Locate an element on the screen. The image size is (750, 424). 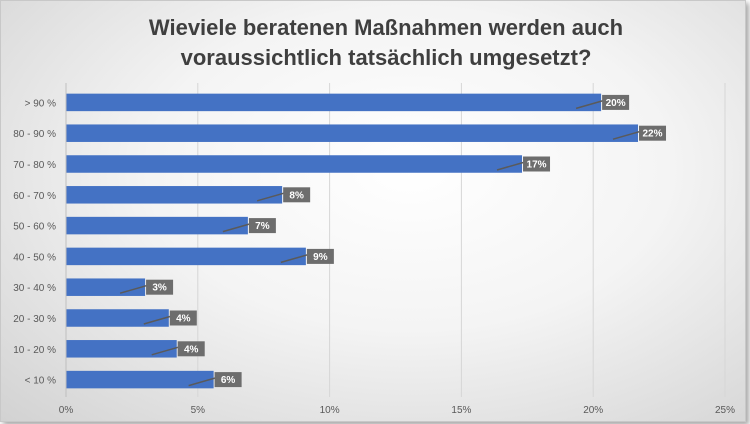
x-tick-label: 25% is located at coordinates (725, 410).